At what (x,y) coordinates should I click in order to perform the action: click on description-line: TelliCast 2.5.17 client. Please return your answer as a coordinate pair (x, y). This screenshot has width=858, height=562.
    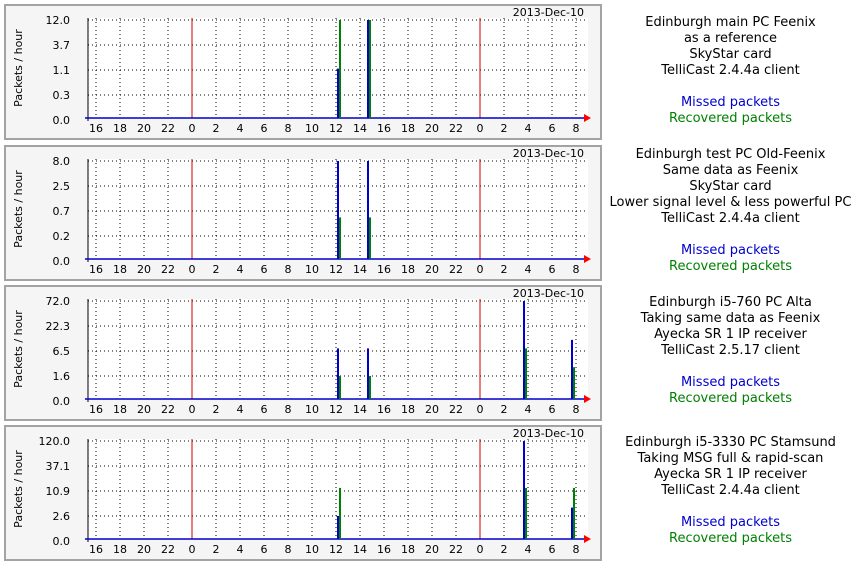
    Looking at the image, I should click on (730, 350).